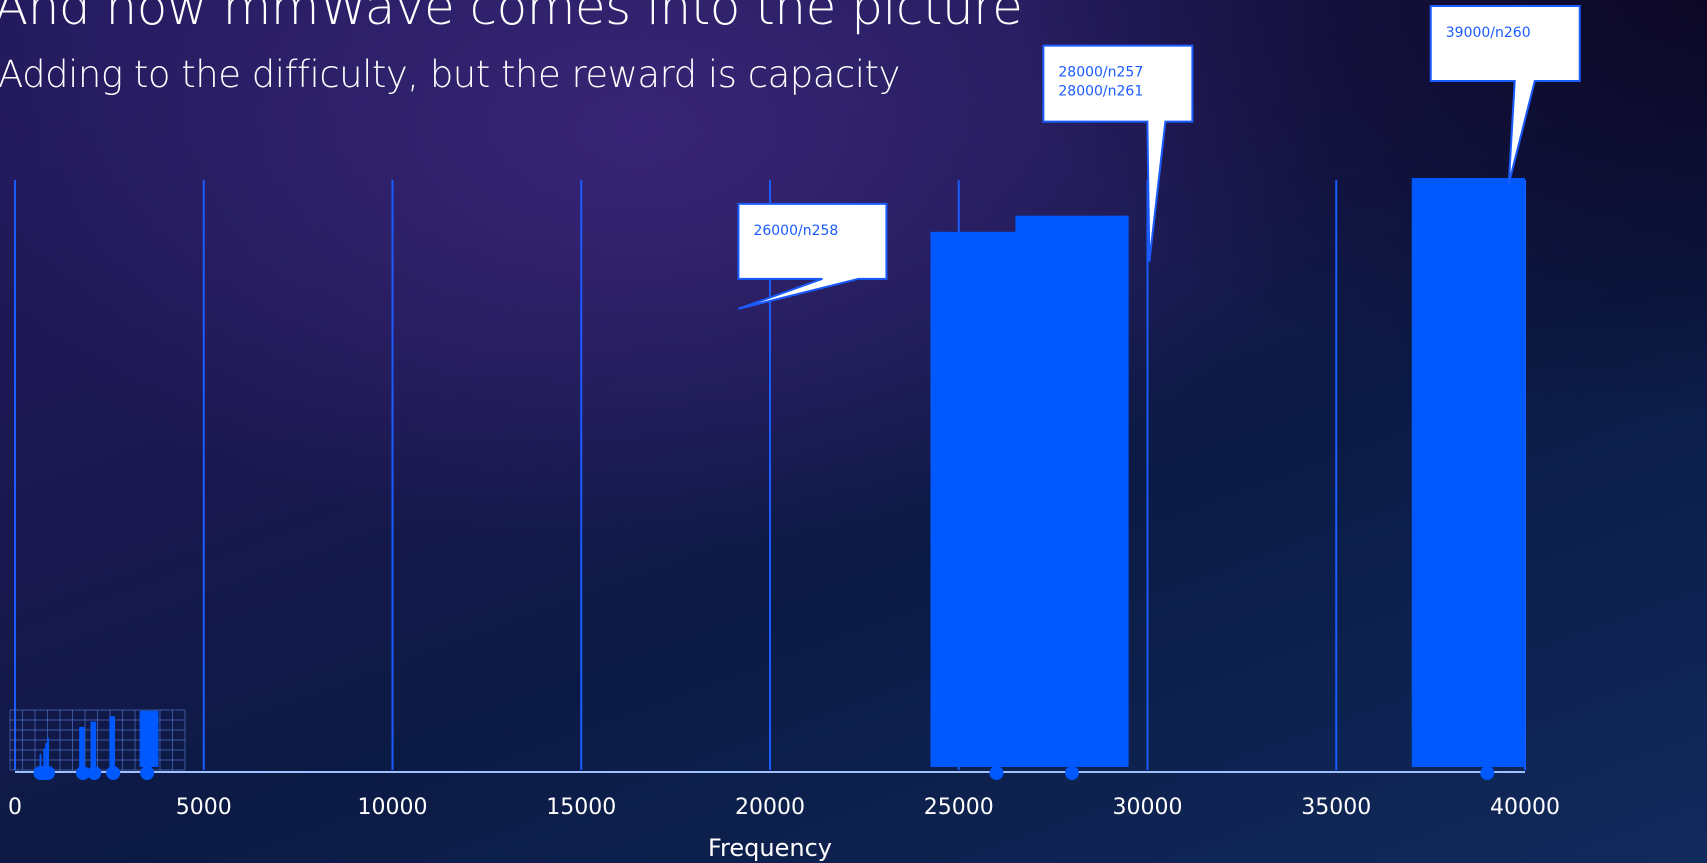  I want to click on x-tick-label-8: 40000, so click(1525, 807).